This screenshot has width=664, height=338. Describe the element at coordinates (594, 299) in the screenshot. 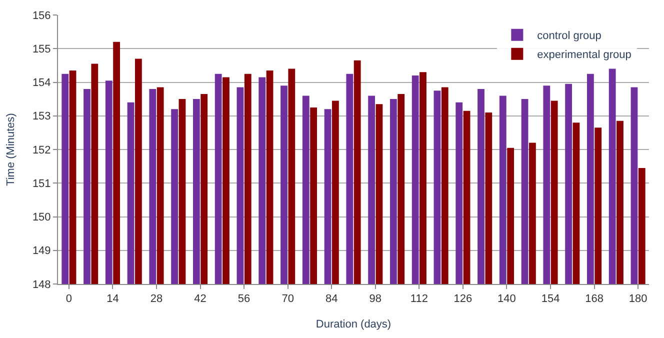

I see `x-tick-label: 168` at that location.